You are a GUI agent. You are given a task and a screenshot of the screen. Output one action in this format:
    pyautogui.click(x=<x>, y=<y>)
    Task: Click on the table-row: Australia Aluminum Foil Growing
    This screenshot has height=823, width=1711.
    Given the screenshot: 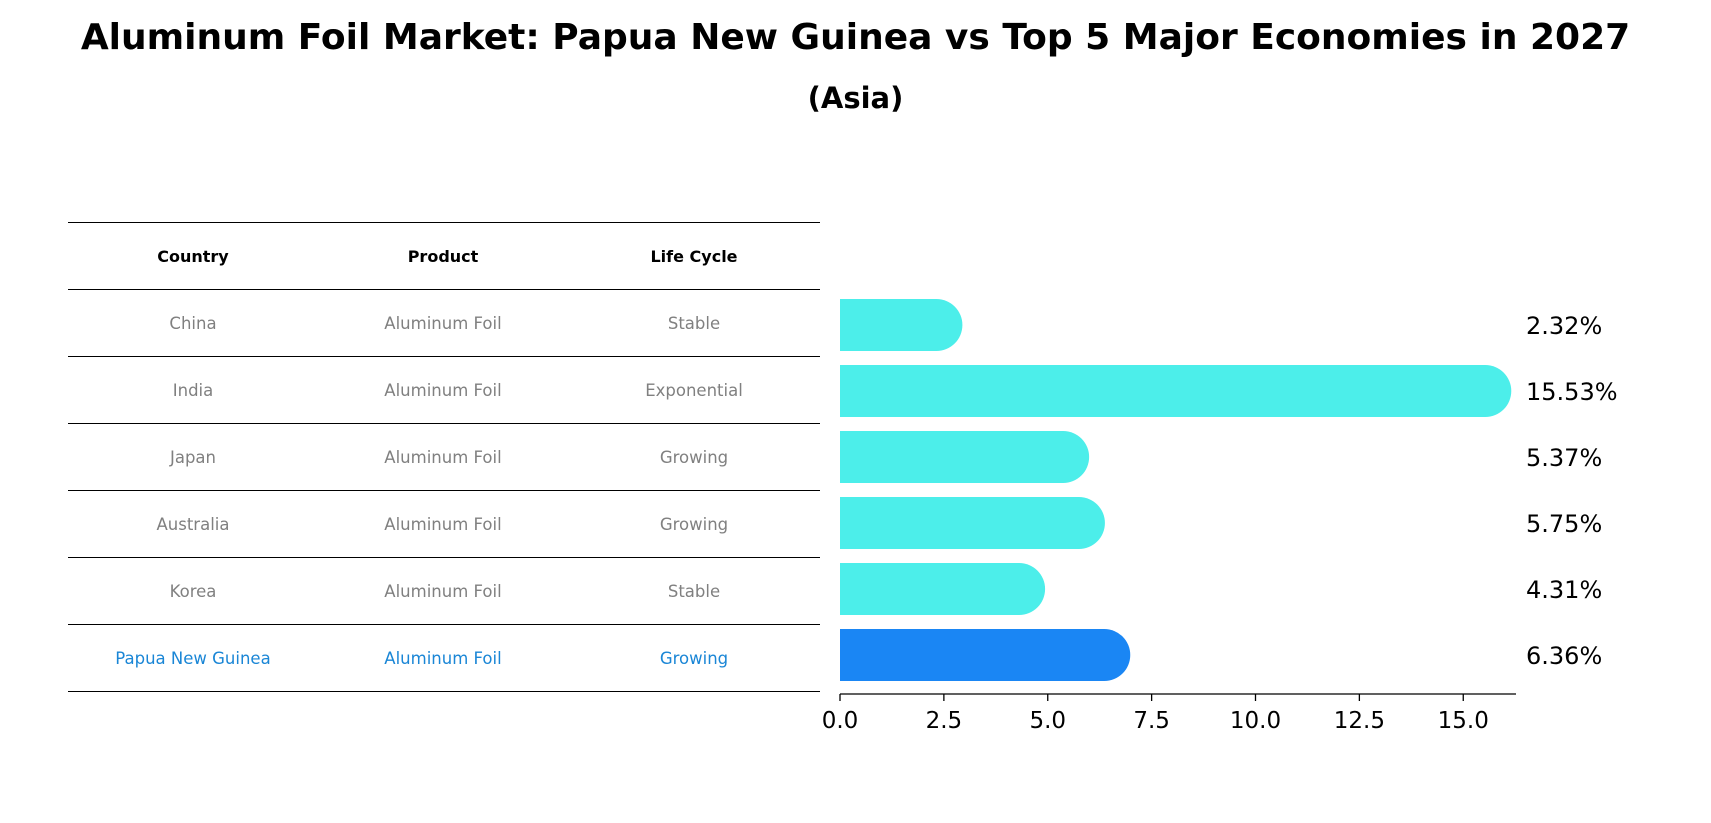 What is the action you would take?
    pyautogui.click(x=444, y=523)
    